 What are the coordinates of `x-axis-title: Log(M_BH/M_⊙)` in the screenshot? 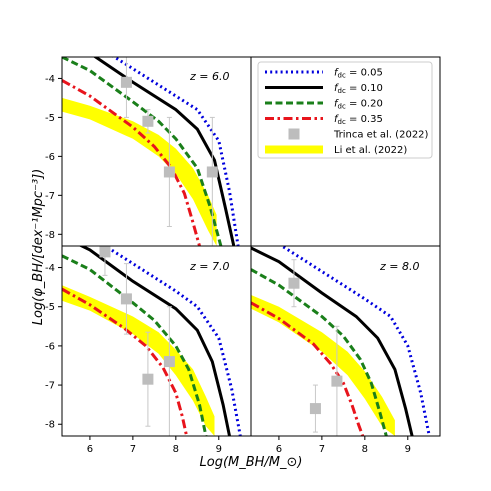 It's located at (251, 462).